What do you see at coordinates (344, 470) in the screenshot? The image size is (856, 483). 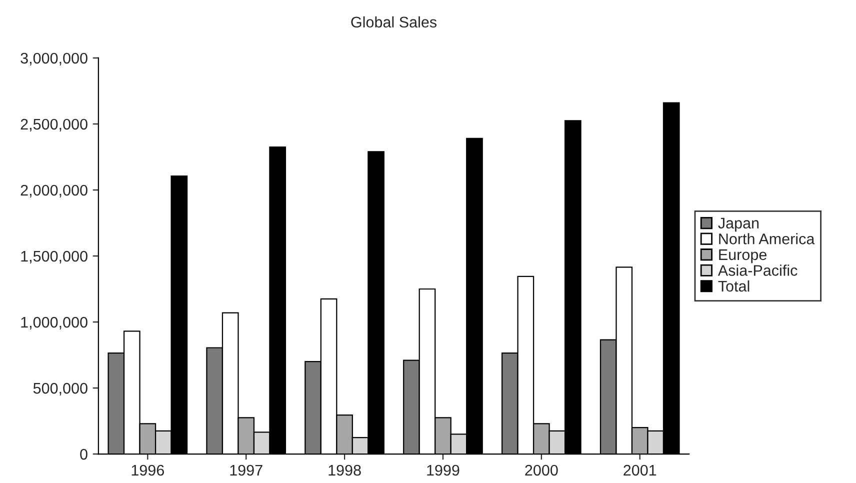 I see `x-tick-label: 1998` at bounding box center [344, 470].